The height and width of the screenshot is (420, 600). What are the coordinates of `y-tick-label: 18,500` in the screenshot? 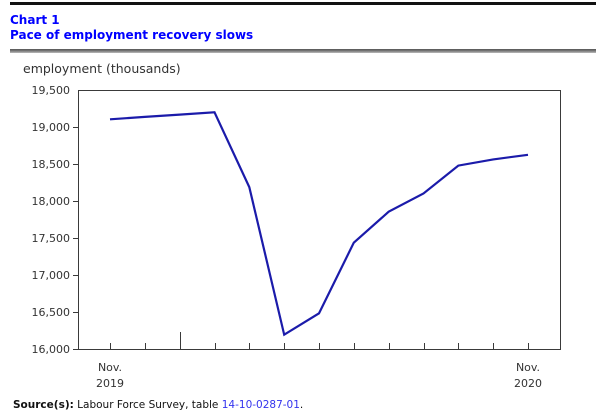 It's located at (51, 164).